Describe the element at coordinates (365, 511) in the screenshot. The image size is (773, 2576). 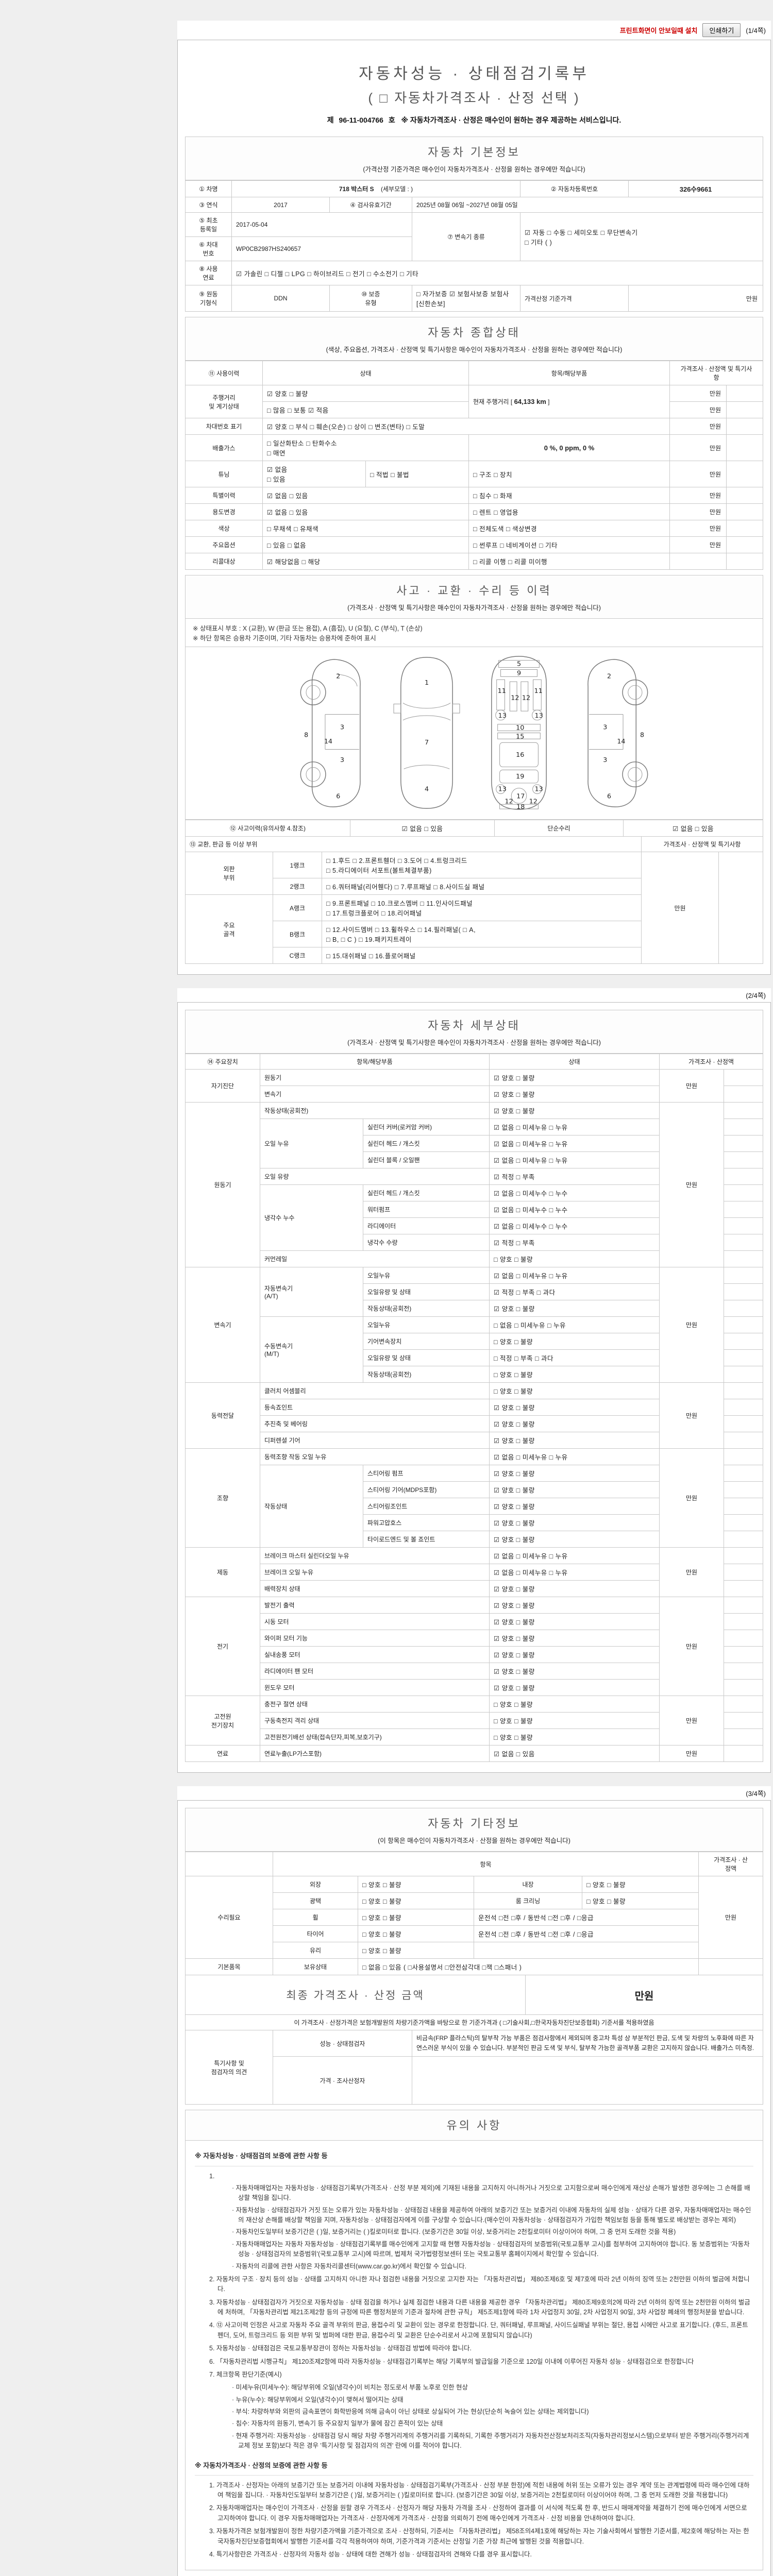
I see `usage-checkbox-group: ☑ 없음 □ 있음` at that location.